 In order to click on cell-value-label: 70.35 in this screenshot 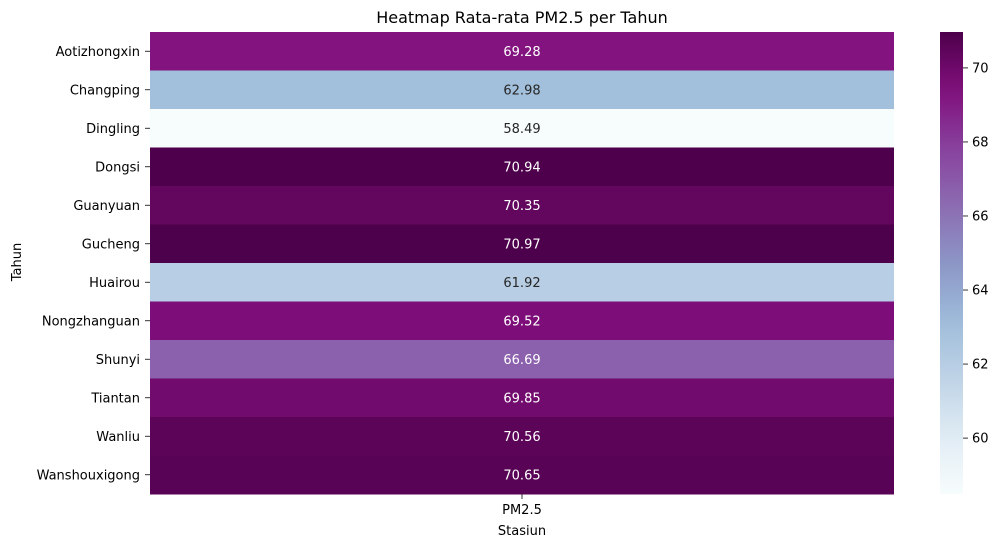, I will do `click(521, 206)`.